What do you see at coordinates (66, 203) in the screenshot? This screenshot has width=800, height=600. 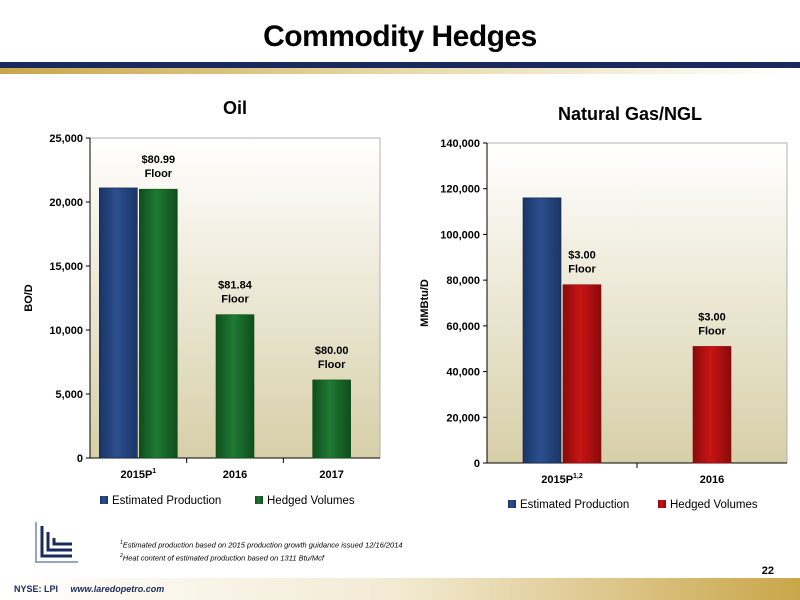 I see `oil-y-tick-label: 20,000` at bounding box center [66, 203].